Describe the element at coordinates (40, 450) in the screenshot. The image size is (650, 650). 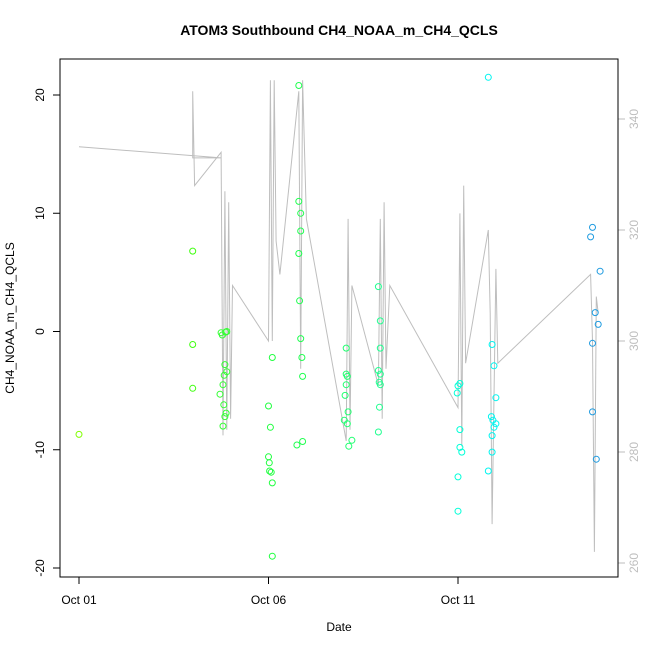
I see `y-tick-label: -10` at that location.